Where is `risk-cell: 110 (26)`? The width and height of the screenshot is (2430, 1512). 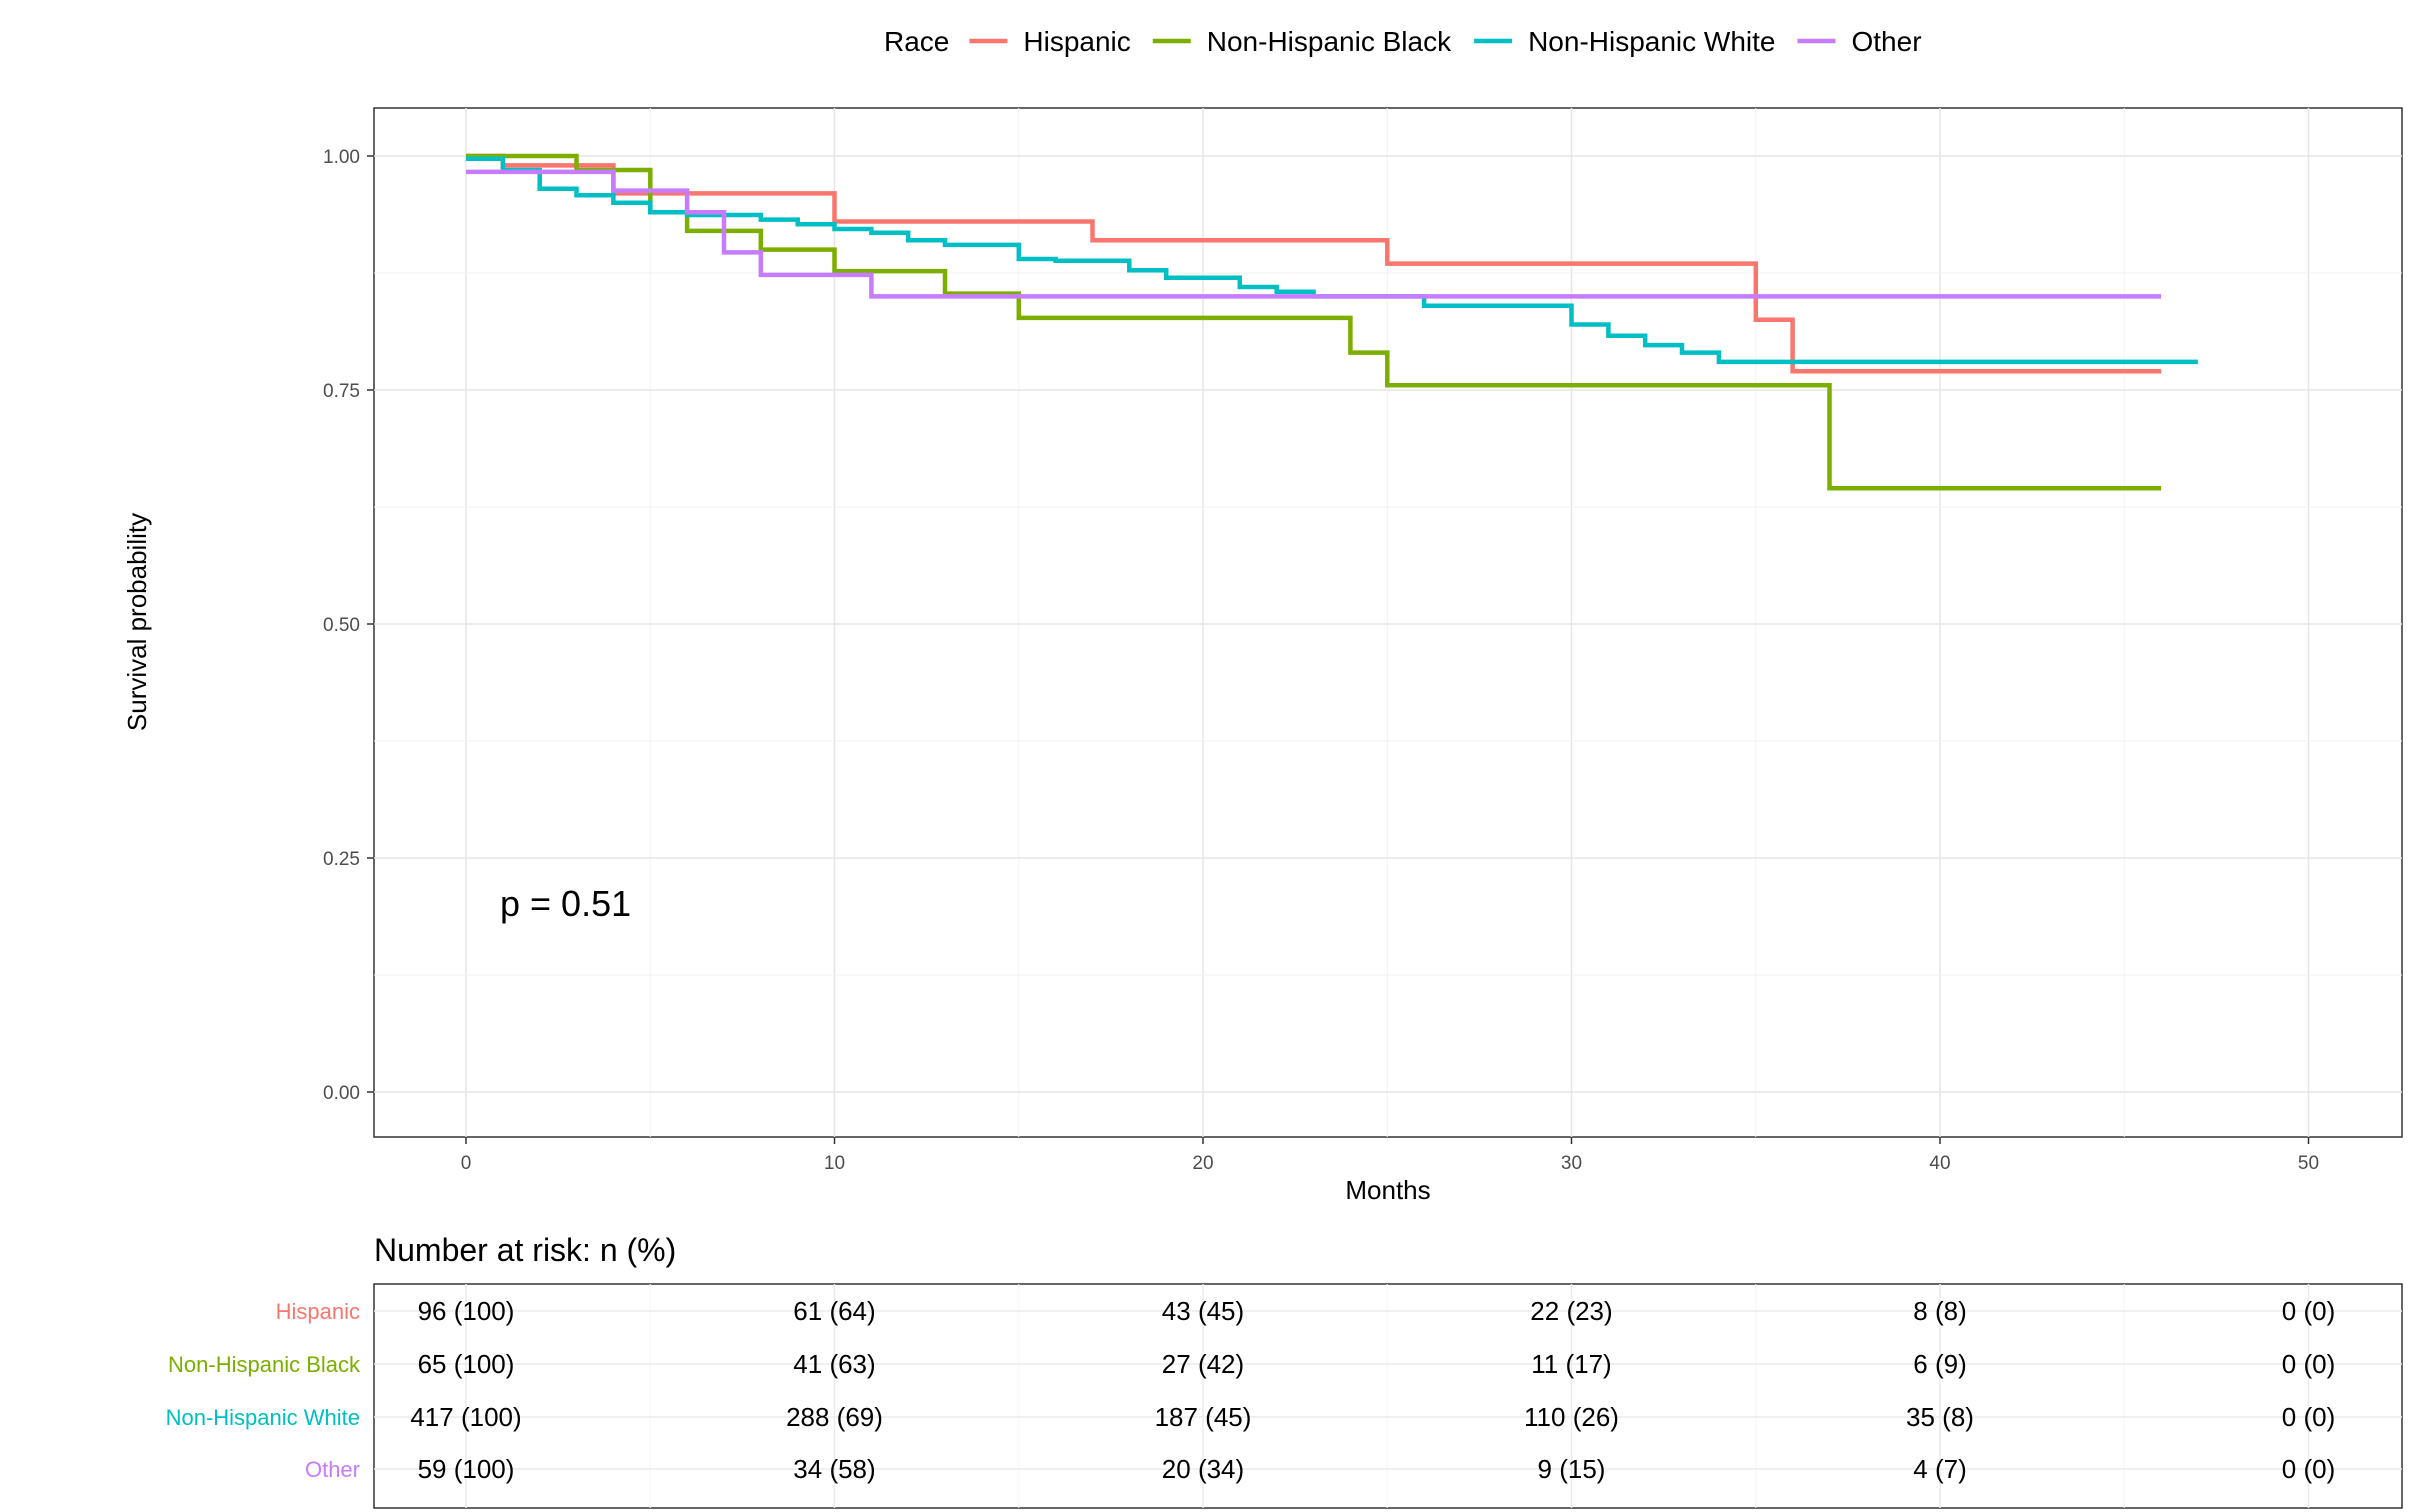
risk-cell: 110 (26) is located at coordinates (1571, 1417).